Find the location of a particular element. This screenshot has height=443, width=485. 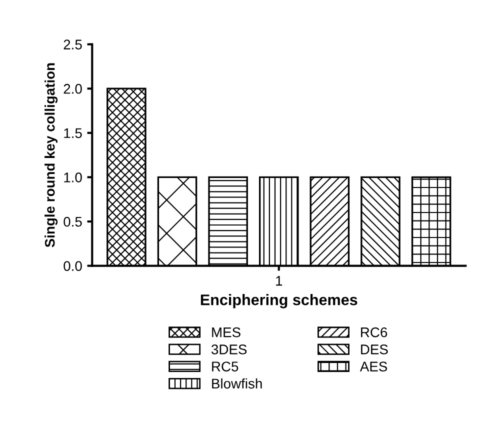

legend-label: RC5 is located at coordinates (225, 367).